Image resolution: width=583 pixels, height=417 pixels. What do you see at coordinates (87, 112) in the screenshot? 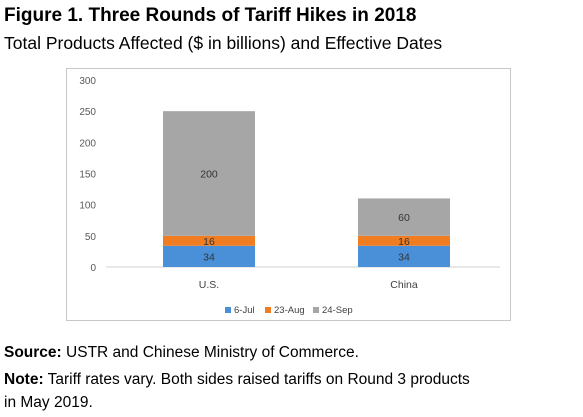
I see `y-tick-label: 250` at bounding box center [87, 112].